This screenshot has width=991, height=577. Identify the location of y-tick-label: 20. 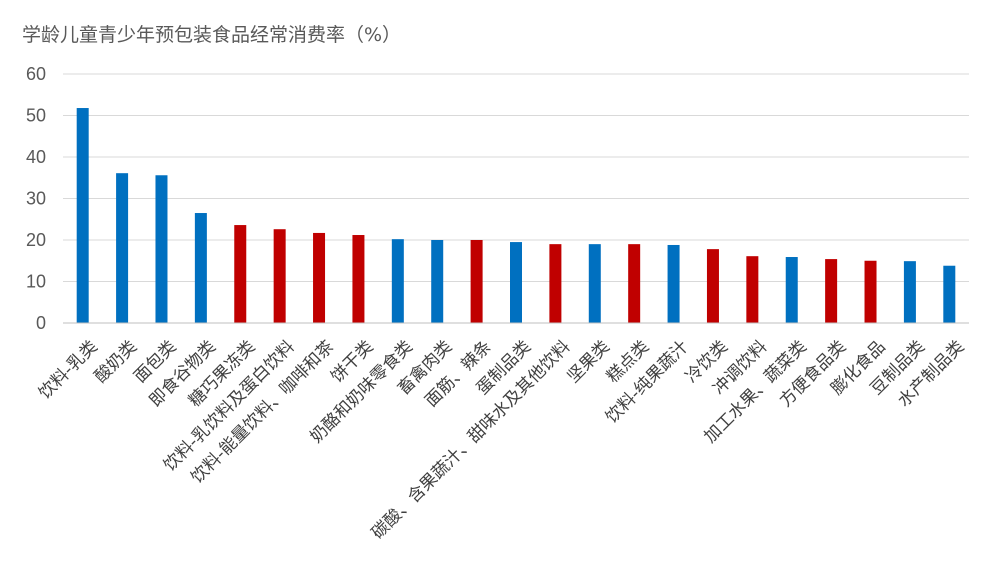
(36, 240).